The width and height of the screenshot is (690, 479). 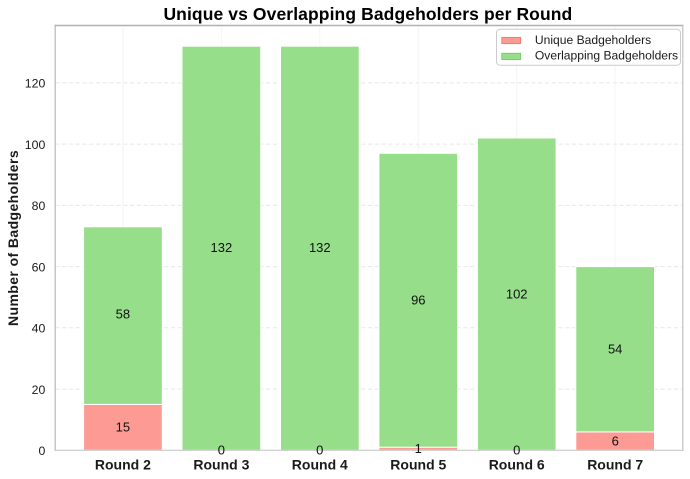 What do you see at coordinates (123, 465) in the screenshot?
I see `svg-text: Round 2` at bounding box center [123, 465].